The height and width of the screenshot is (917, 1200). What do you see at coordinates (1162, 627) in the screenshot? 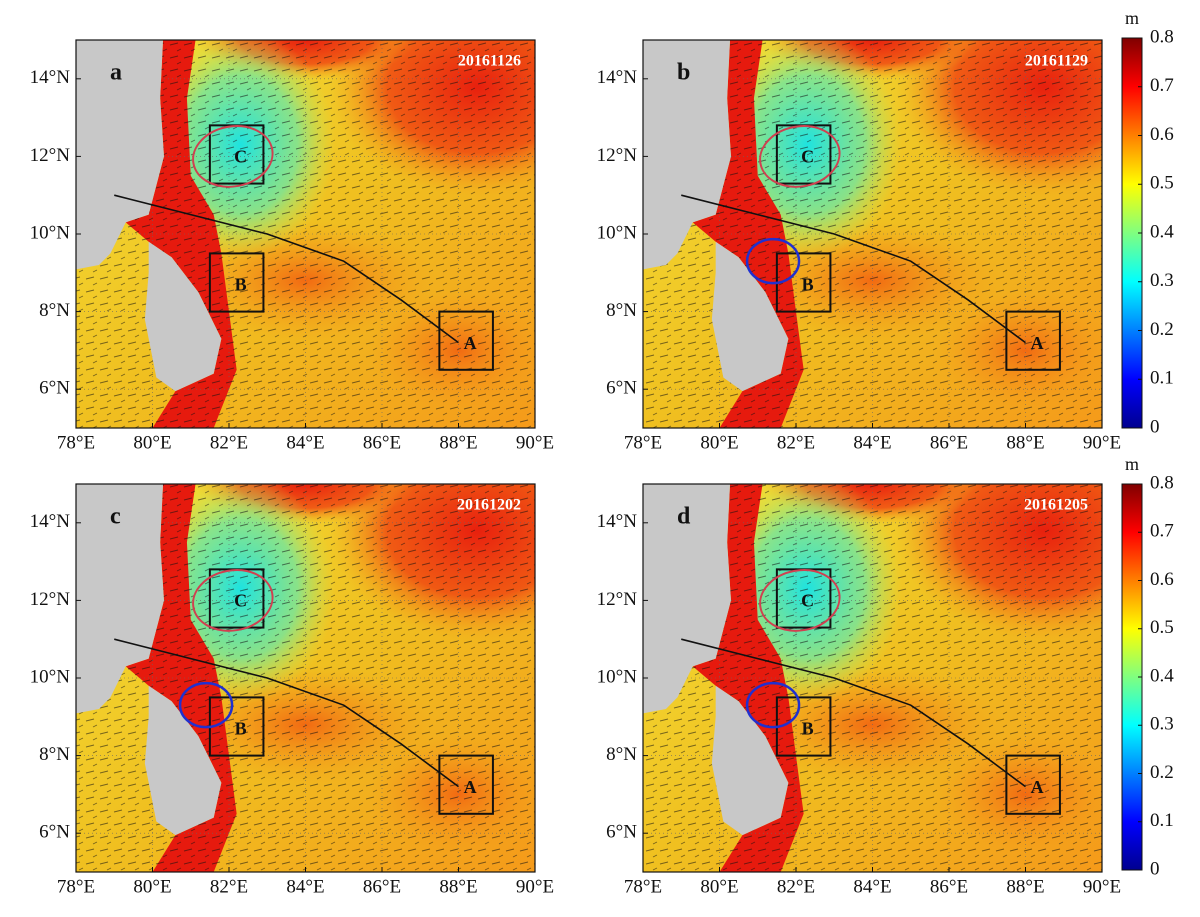
I see `colorbar-tick-label: 0.5` at bounding box center [1162, 627].